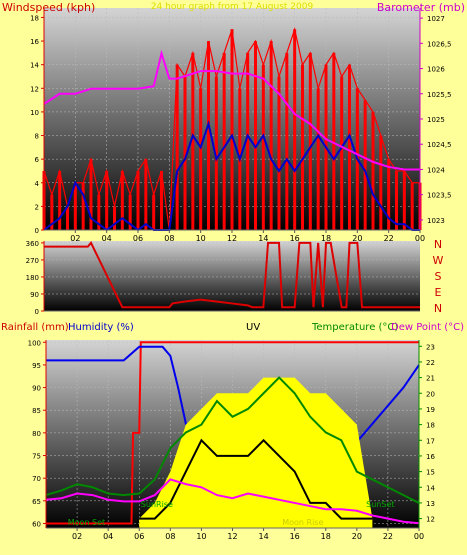 The image size is (467, 555). What do you see at coordinates (34, 66) in the screenshot?
I see `y-tick-label: 14` at bounding box center [34, 66].